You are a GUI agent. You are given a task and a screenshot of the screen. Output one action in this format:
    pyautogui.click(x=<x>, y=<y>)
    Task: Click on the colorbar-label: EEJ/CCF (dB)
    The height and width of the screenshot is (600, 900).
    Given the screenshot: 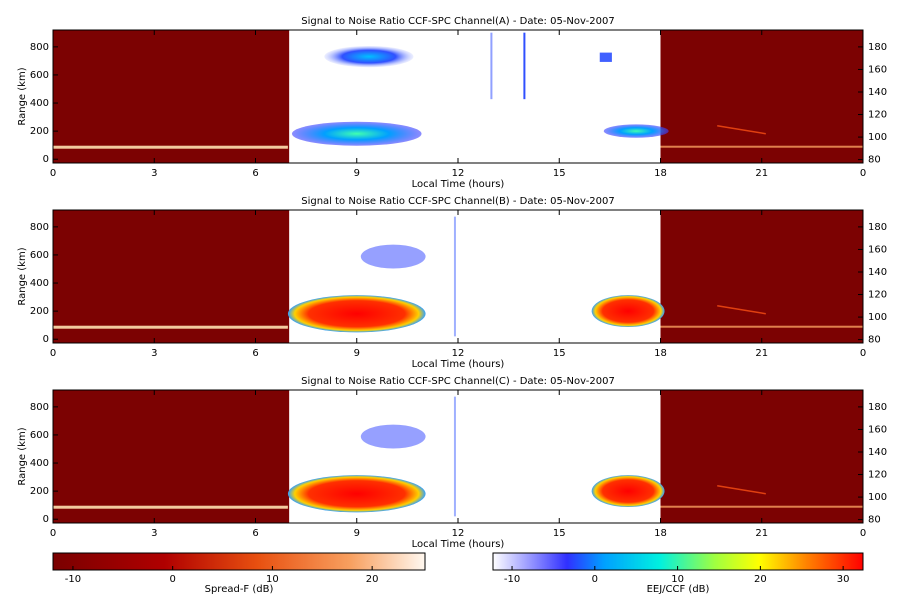 What is the action you would take?
    pyautogui.click(x=678, y=589)
    